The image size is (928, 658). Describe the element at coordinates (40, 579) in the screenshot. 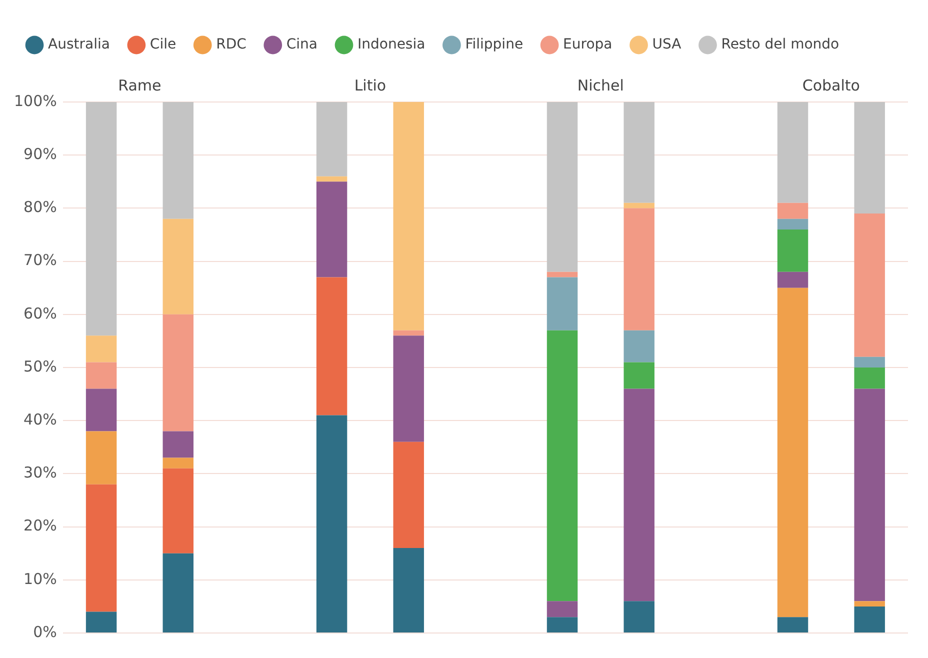

I see `y-tick-label: 10%` at that location.